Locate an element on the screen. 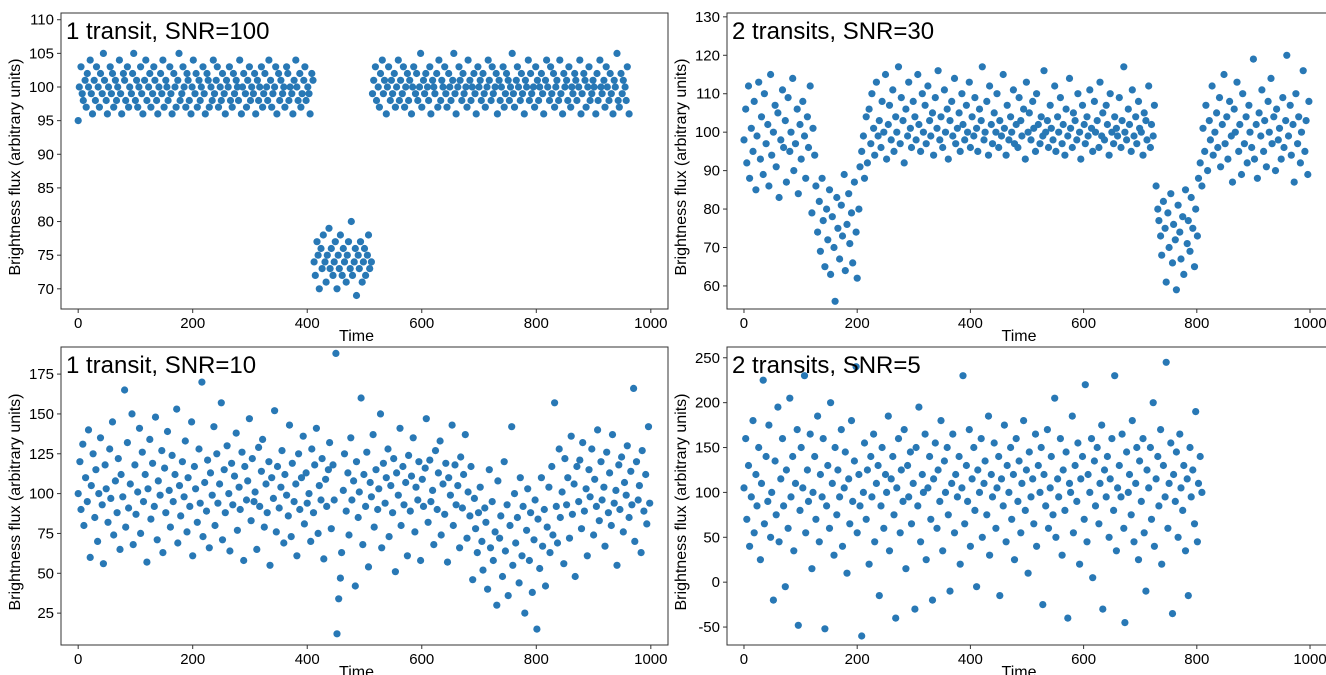 The image size is (1326, 675). x-tick-label: 0 is located at coordinates (744, 323).